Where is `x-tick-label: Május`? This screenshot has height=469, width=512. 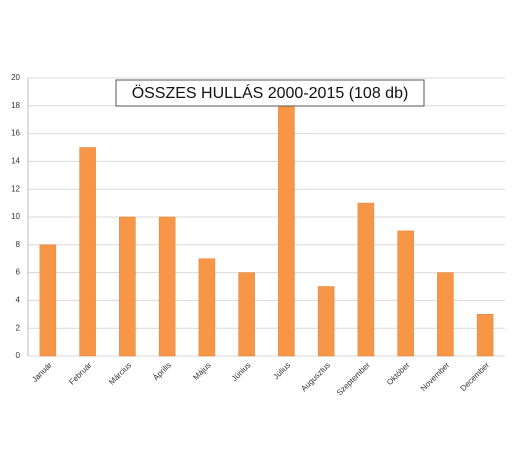
x-tick-label: Május is located at coordinates (201, 371).